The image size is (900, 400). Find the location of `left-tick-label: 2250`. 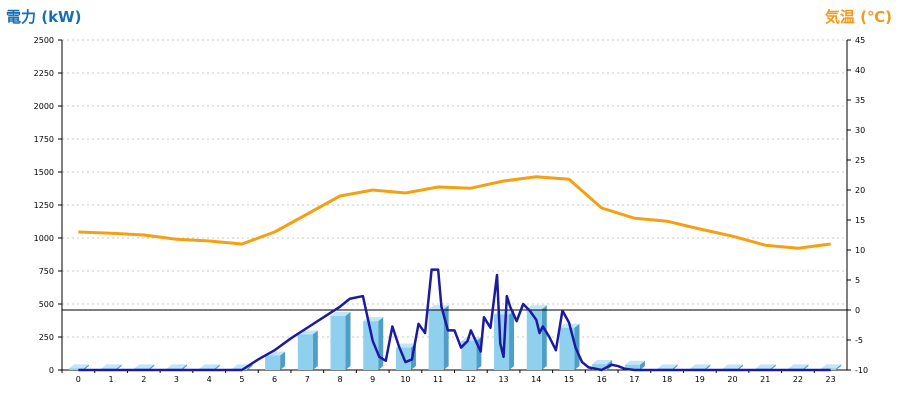

left-tick-label: 2250 is located at coordinates (44, 73).